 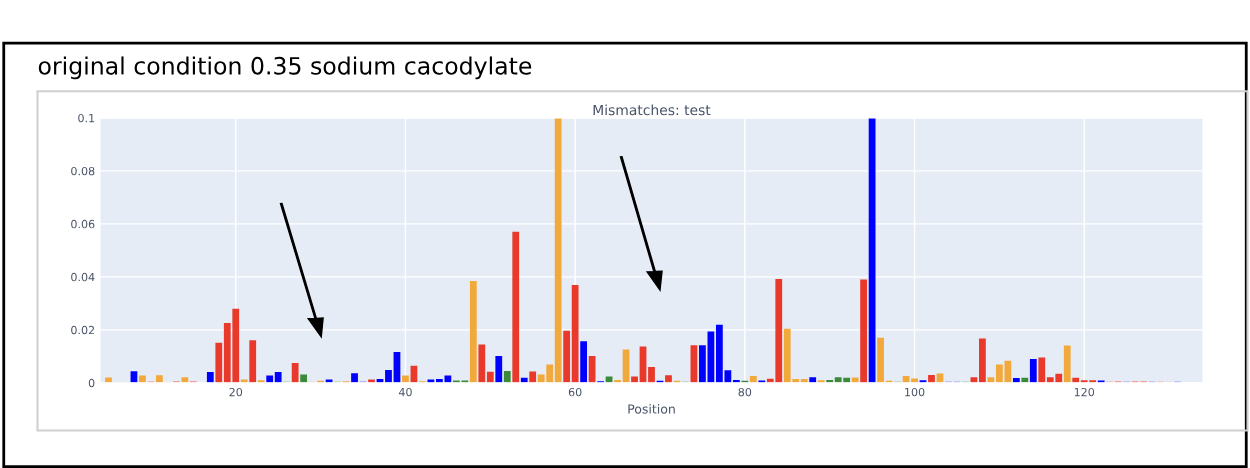 What do you see at coordinates (83, 277) in the screenshot?
I see `y-tick-label: 0.04` at bounding box center [83, 277].